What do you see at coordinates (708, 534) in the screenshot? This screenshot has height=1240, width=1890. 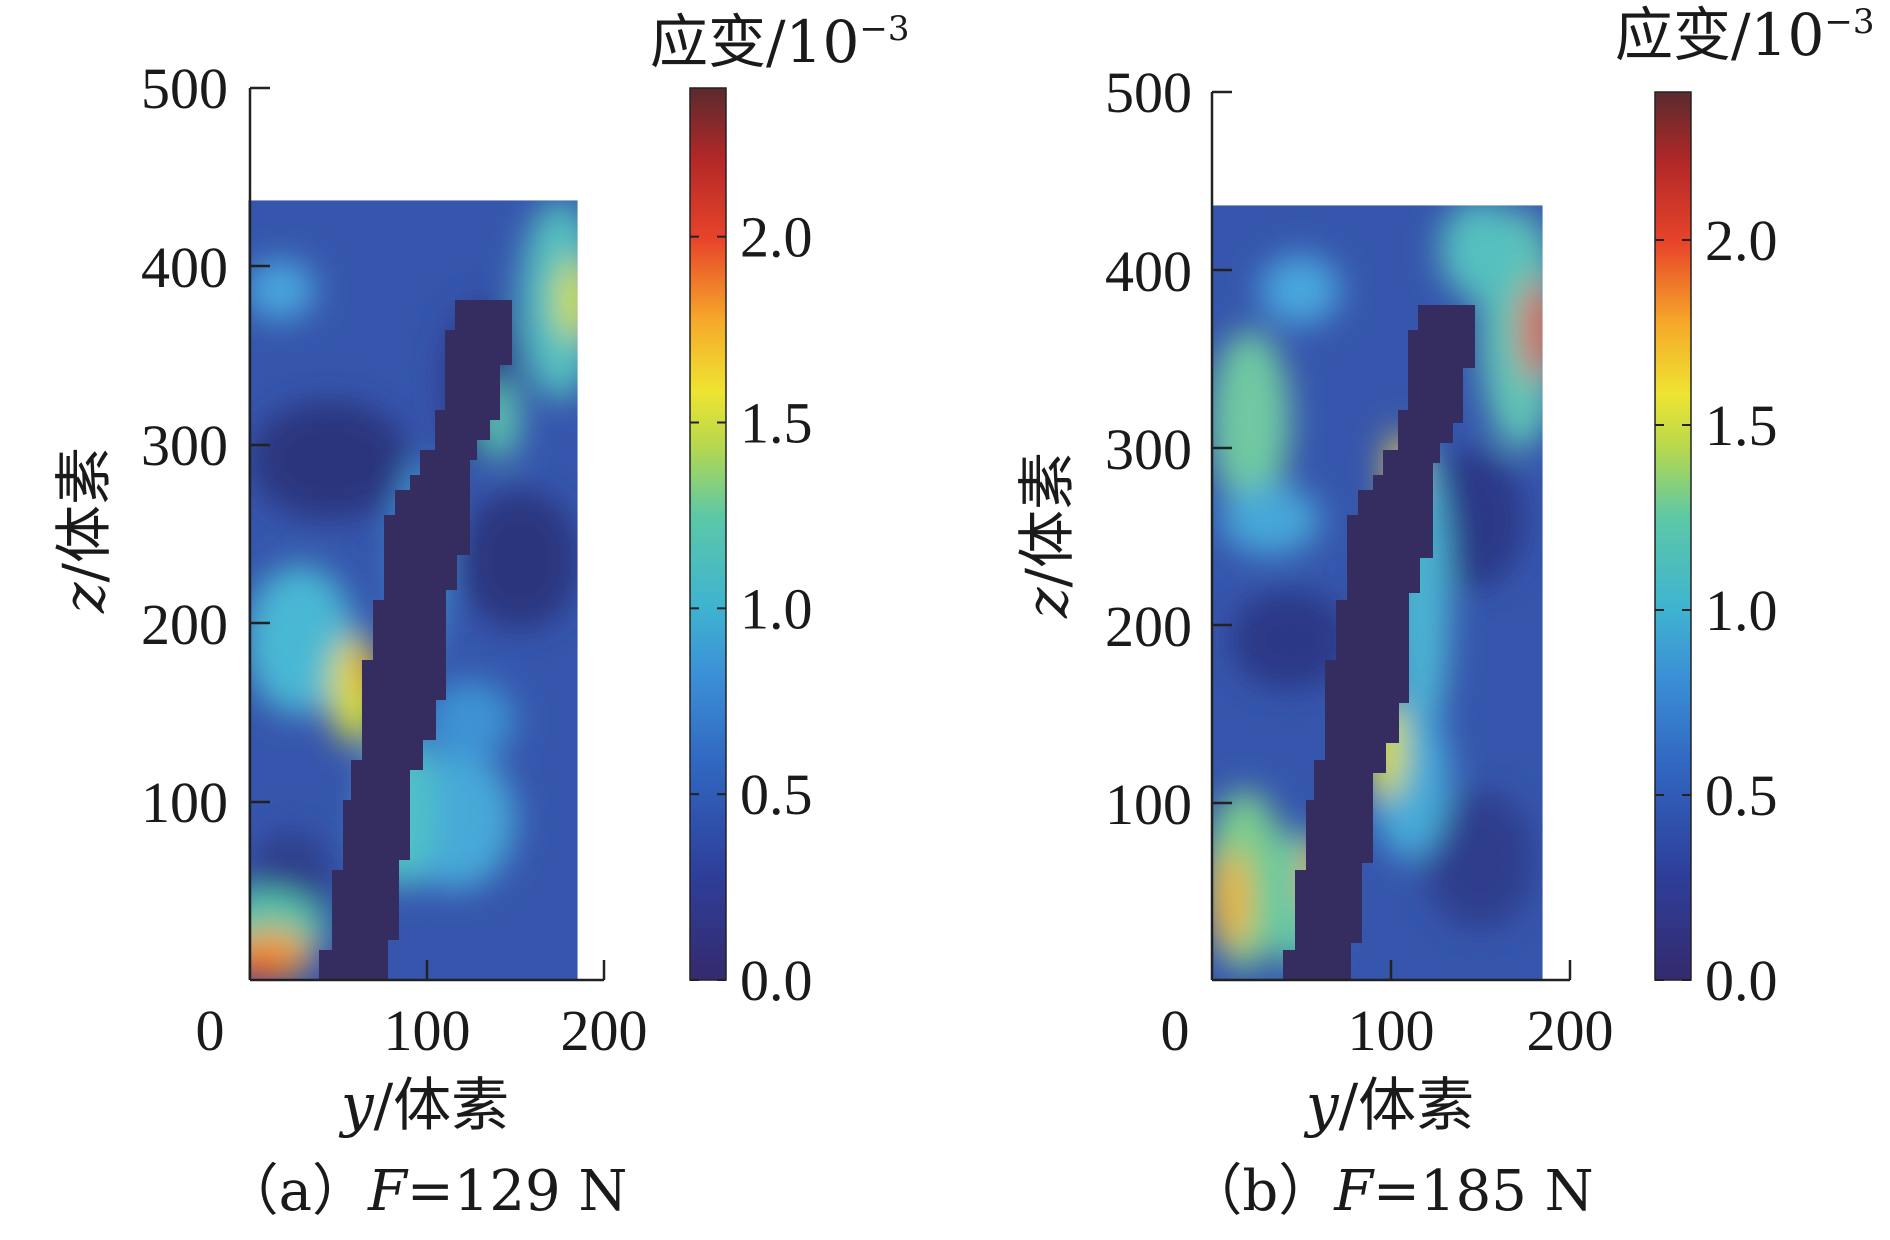 I see `colorbar-a` at bounding box center [708, 534].